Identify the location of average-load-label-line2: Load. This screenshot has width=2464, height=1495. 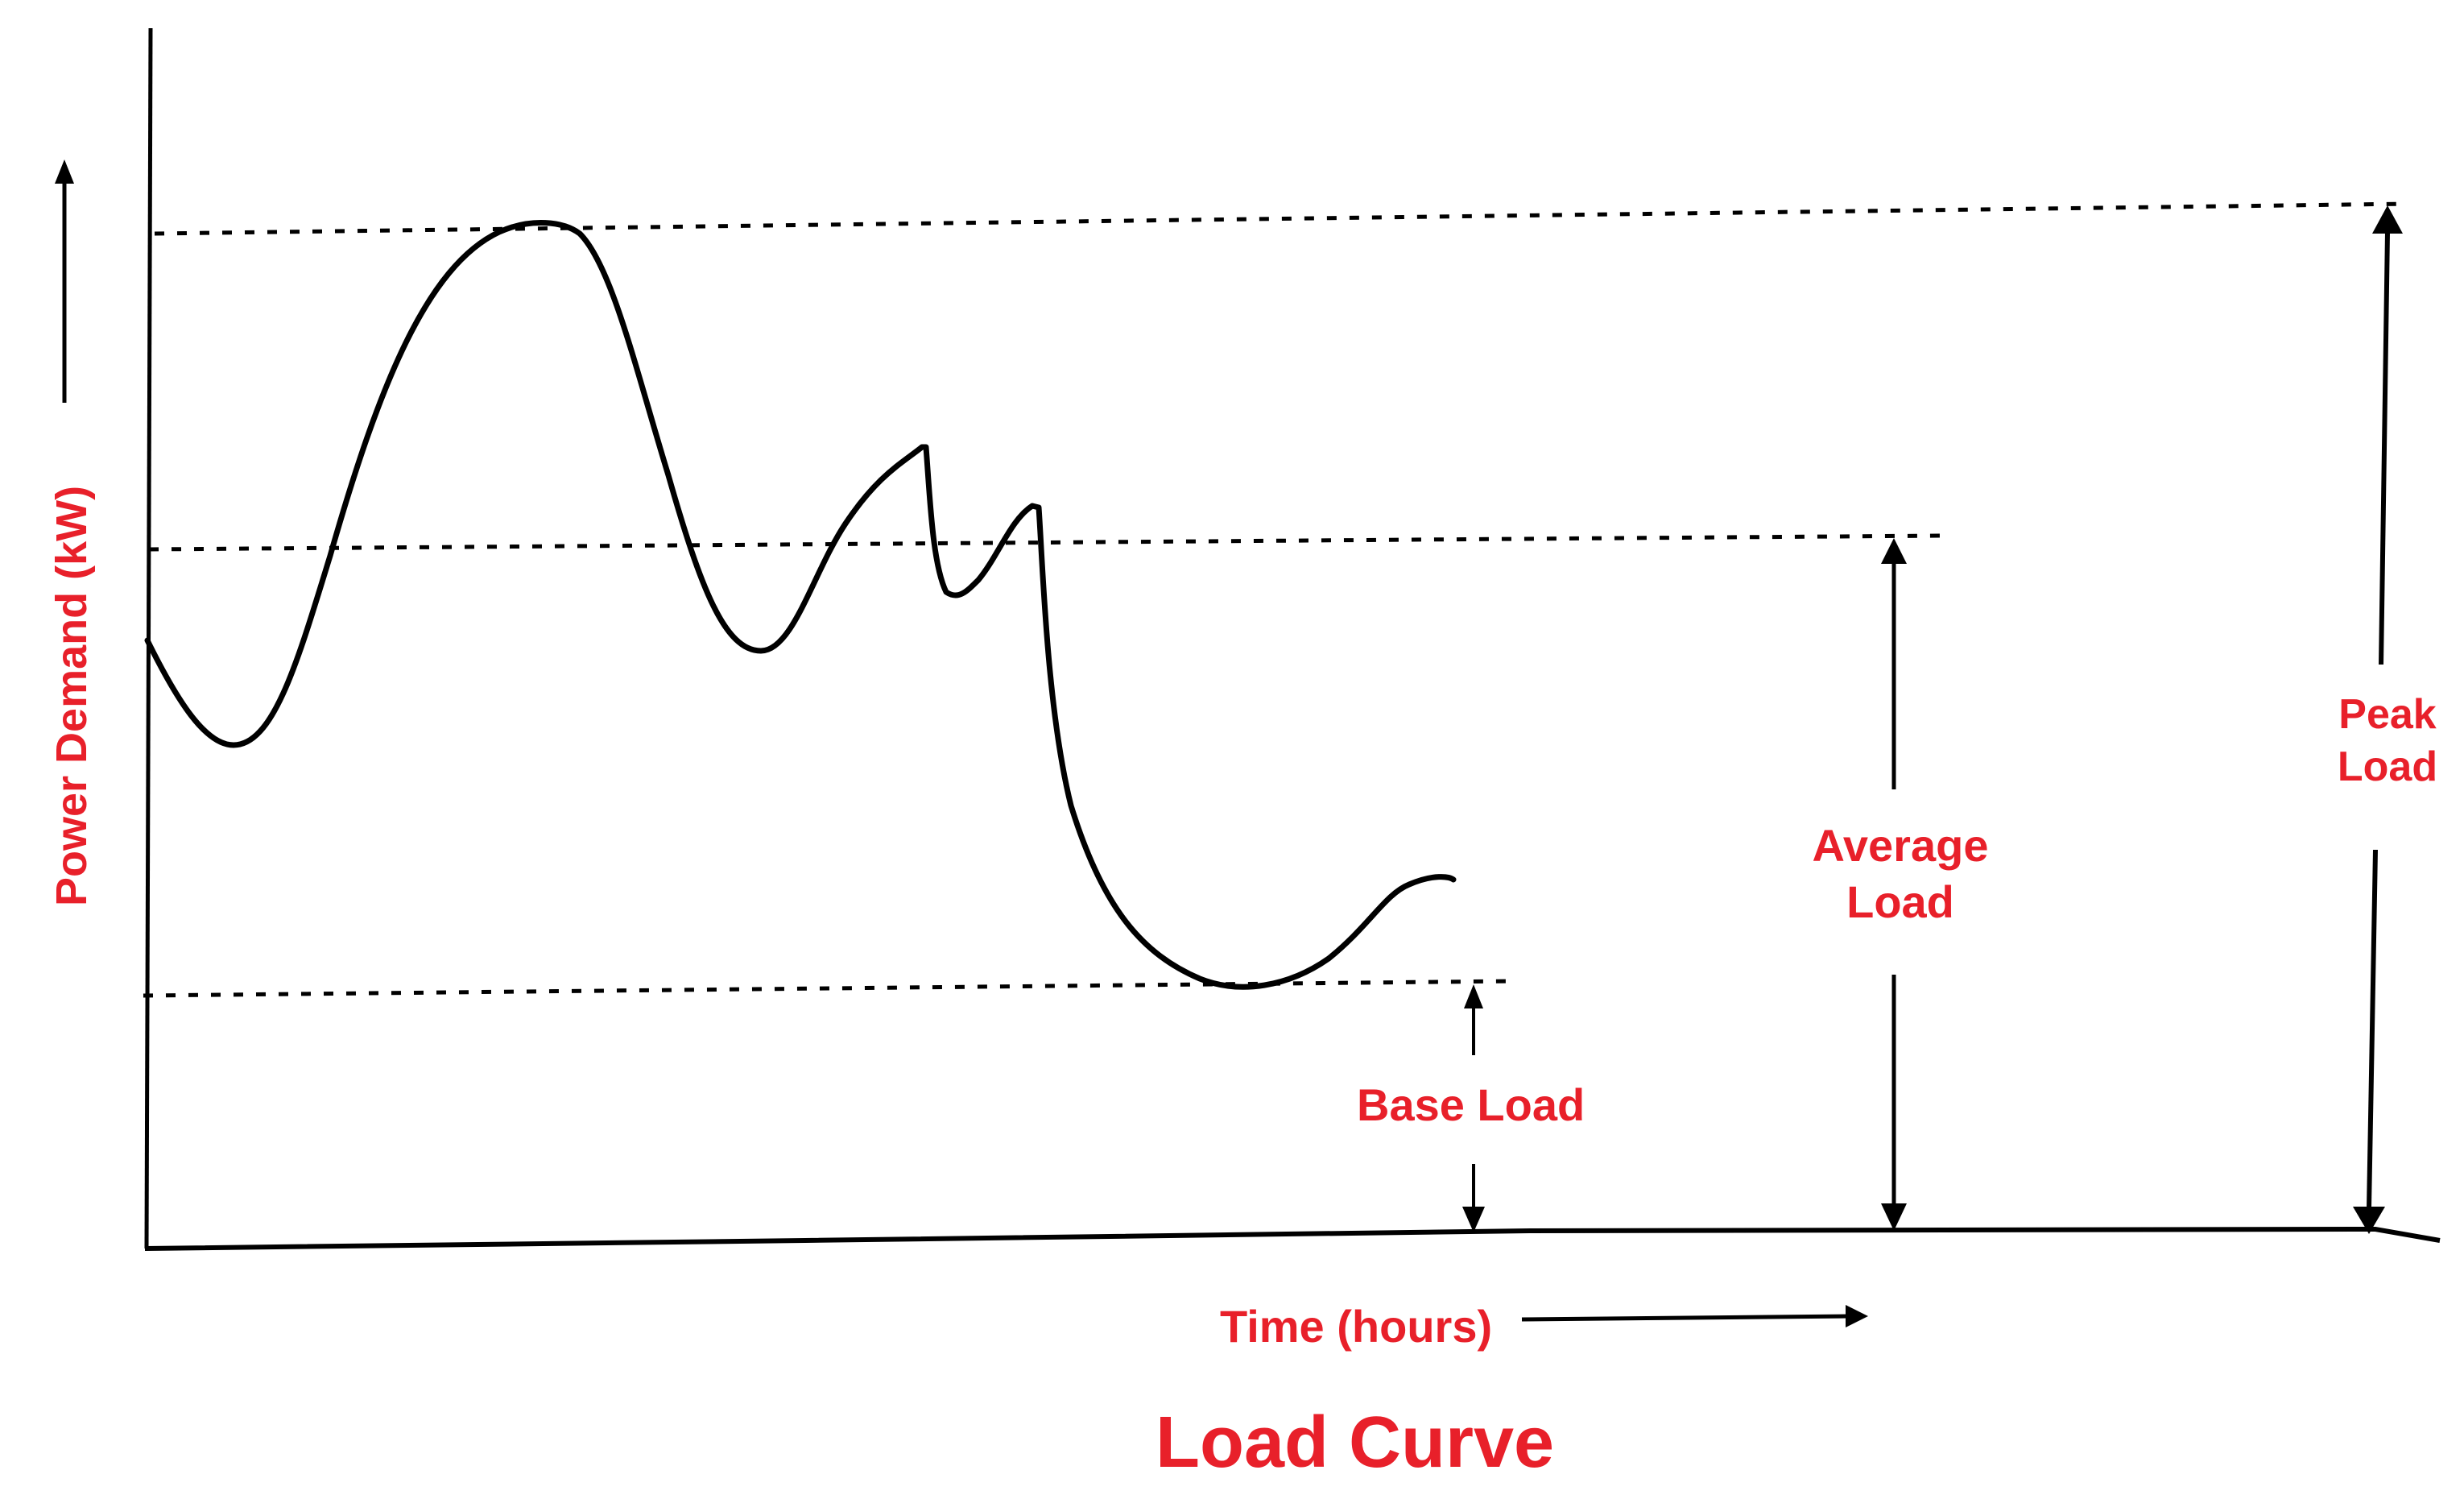
(1900, 901).